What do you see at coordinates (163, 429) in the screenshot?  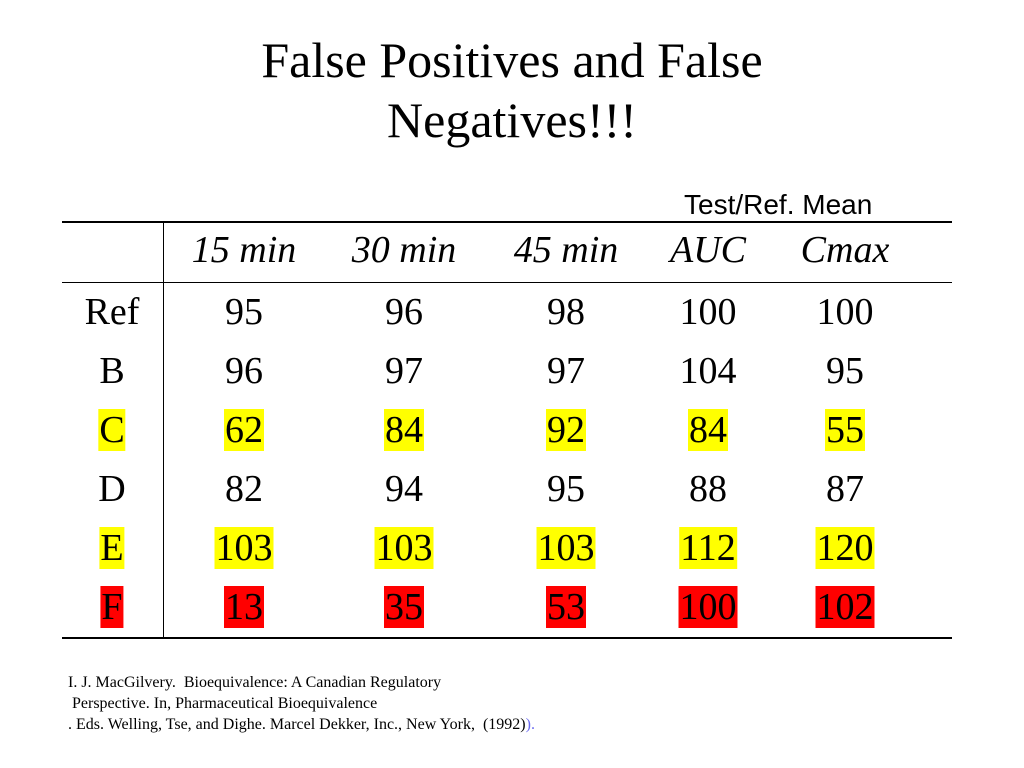 I see `table-label-divider` at bounding box center [163, 429].